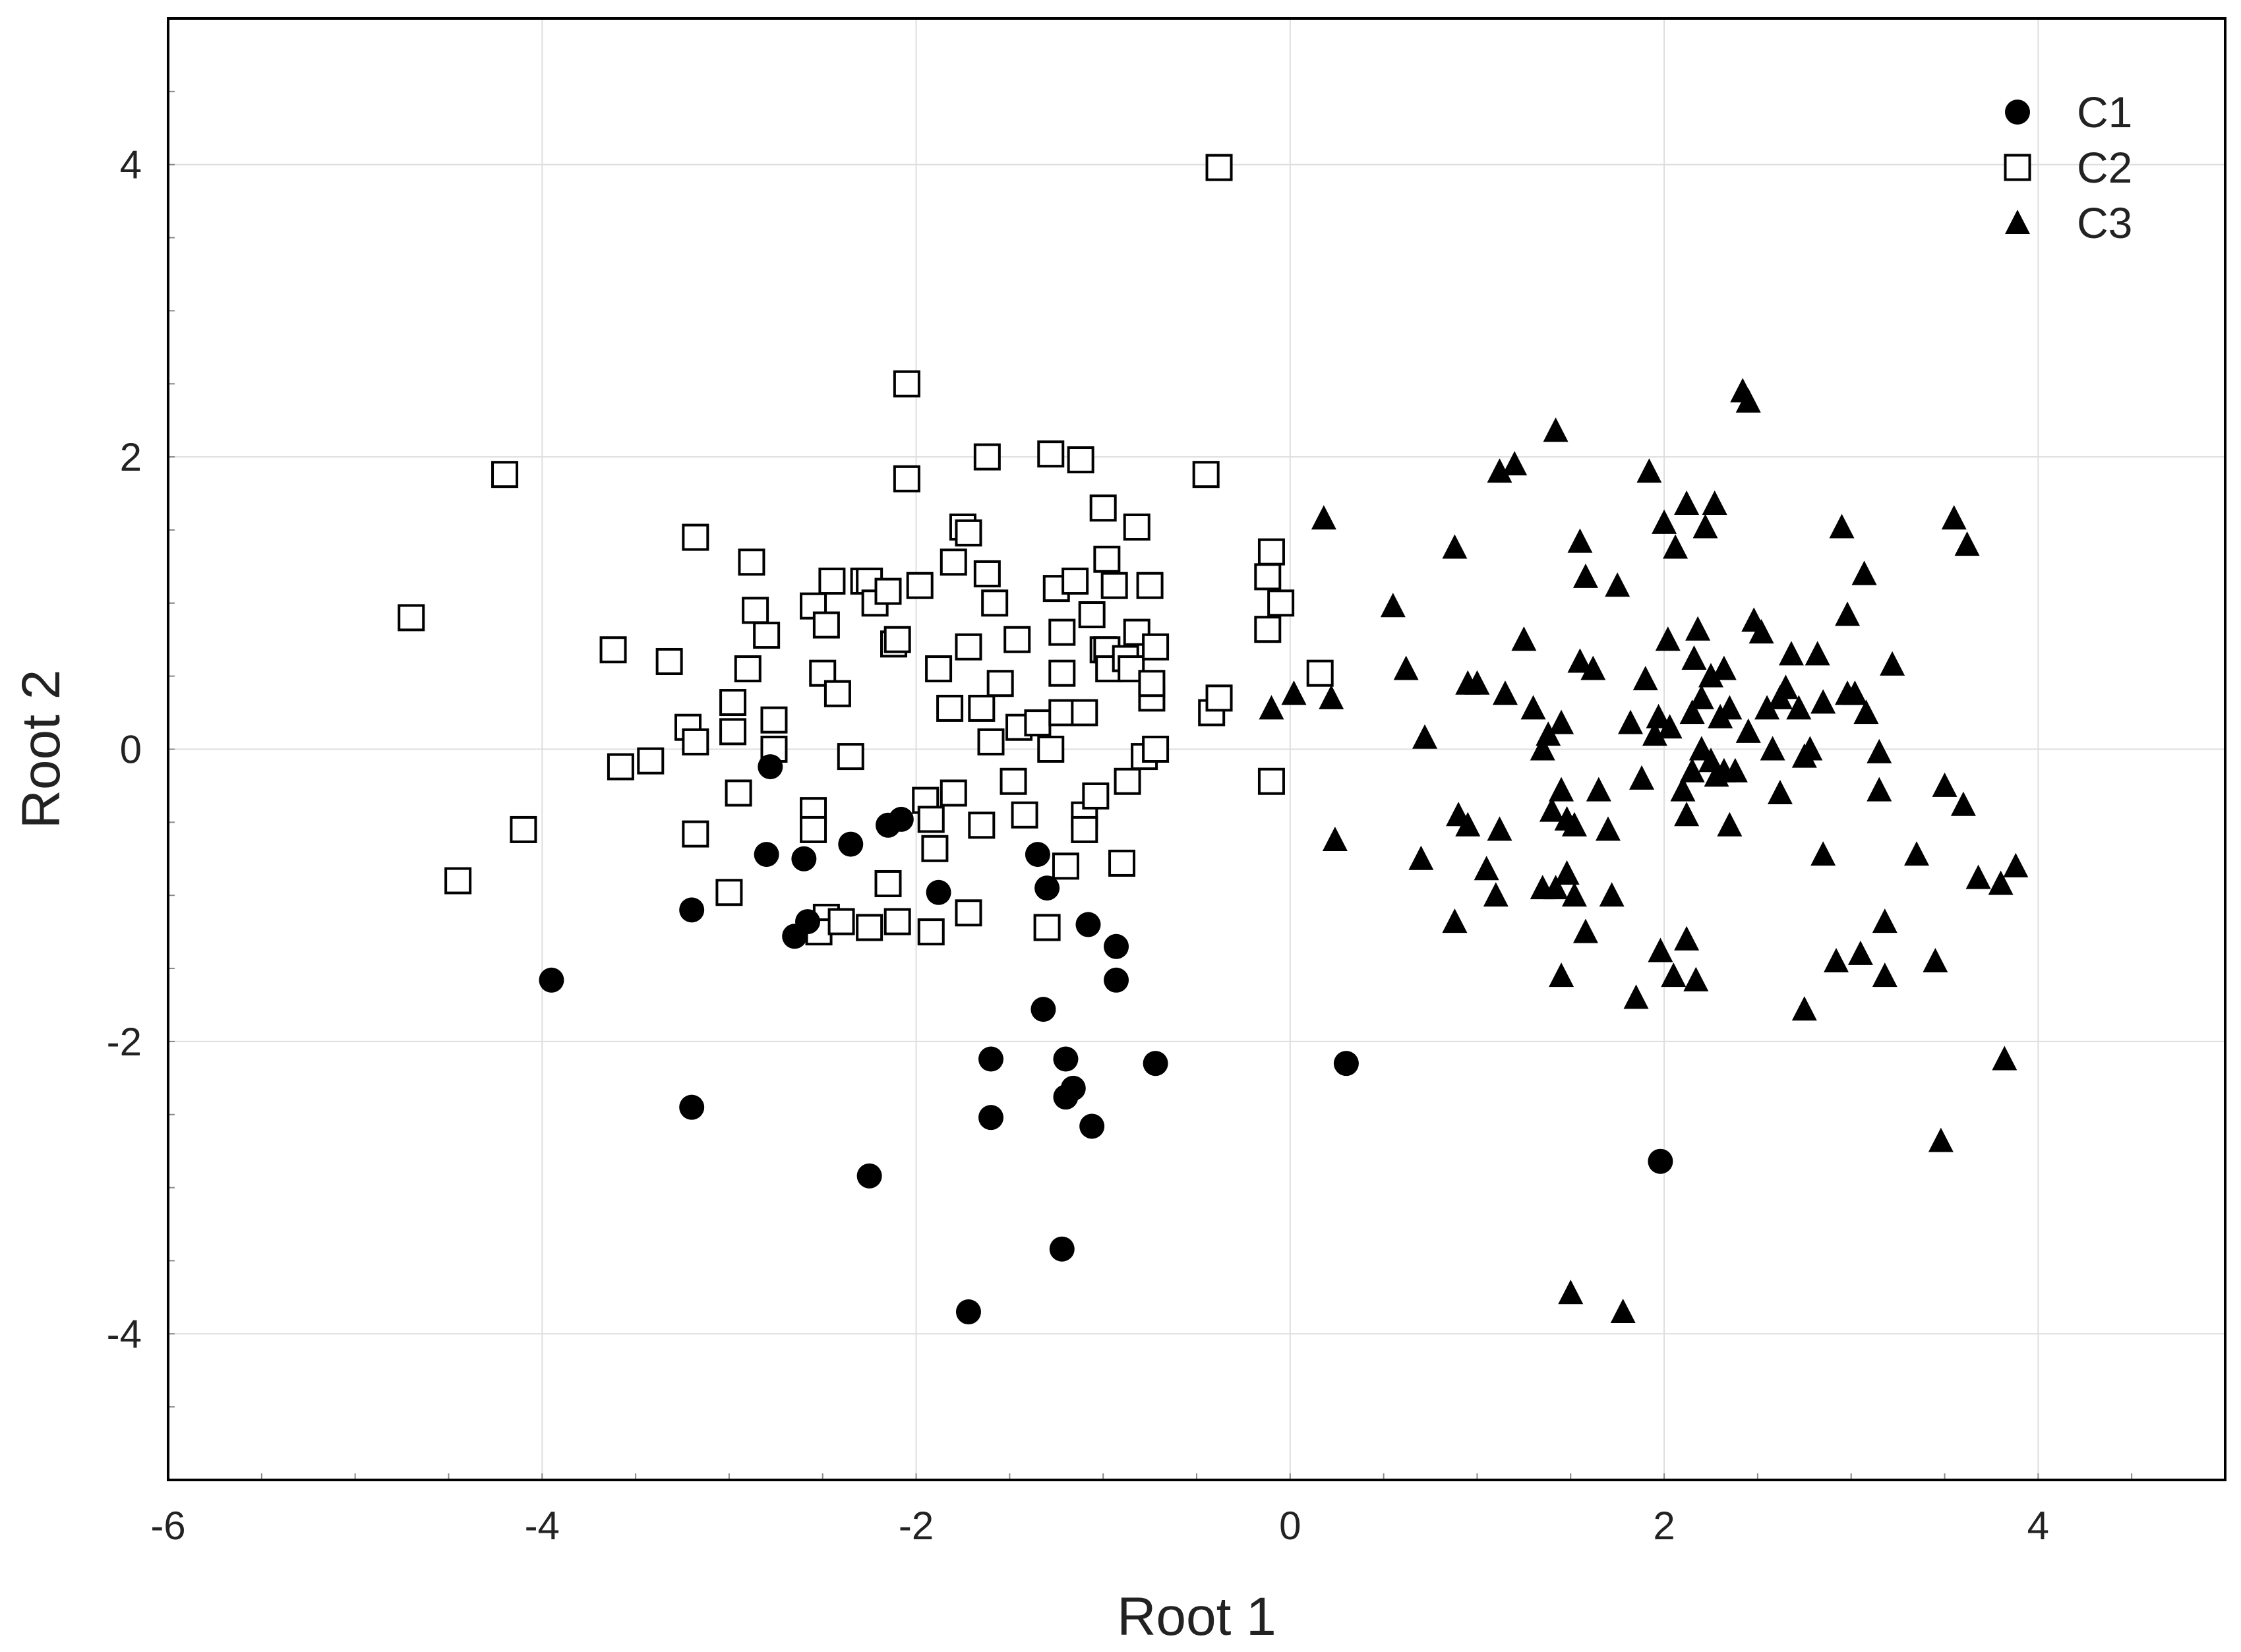 The image size is (2241, 1652). What do you see at coordinates (917, 1526) in the screenshot?
I see `x-tick-label: -2` at bounding box center [917, 1526].